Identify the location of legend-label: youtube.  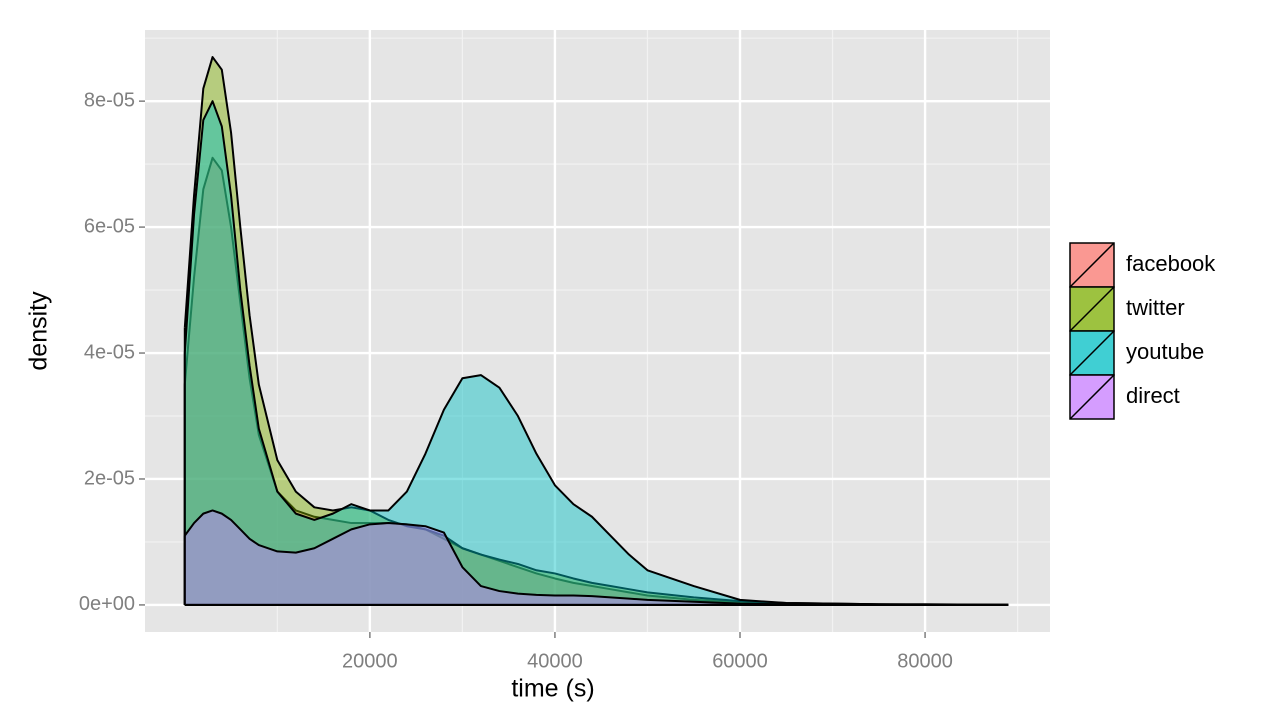
(1165, 351).